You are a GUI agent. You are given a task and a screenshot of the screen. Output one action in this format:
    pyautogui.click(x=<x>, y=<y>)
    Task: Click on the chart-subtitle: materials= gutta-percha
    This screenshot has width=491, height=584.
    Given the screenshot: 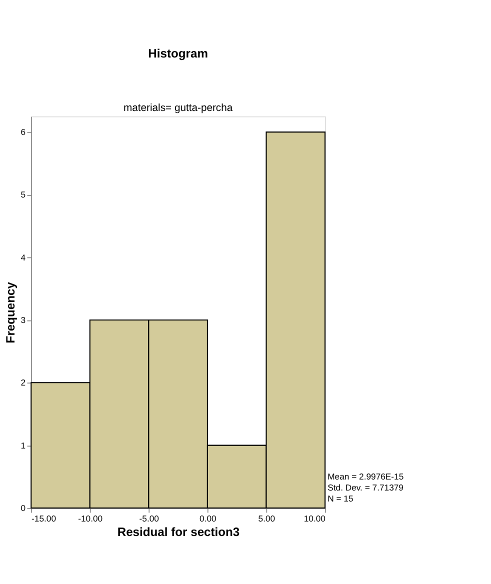 What is the action you would take?
    pyautogui.click(x=178, y=108)
    